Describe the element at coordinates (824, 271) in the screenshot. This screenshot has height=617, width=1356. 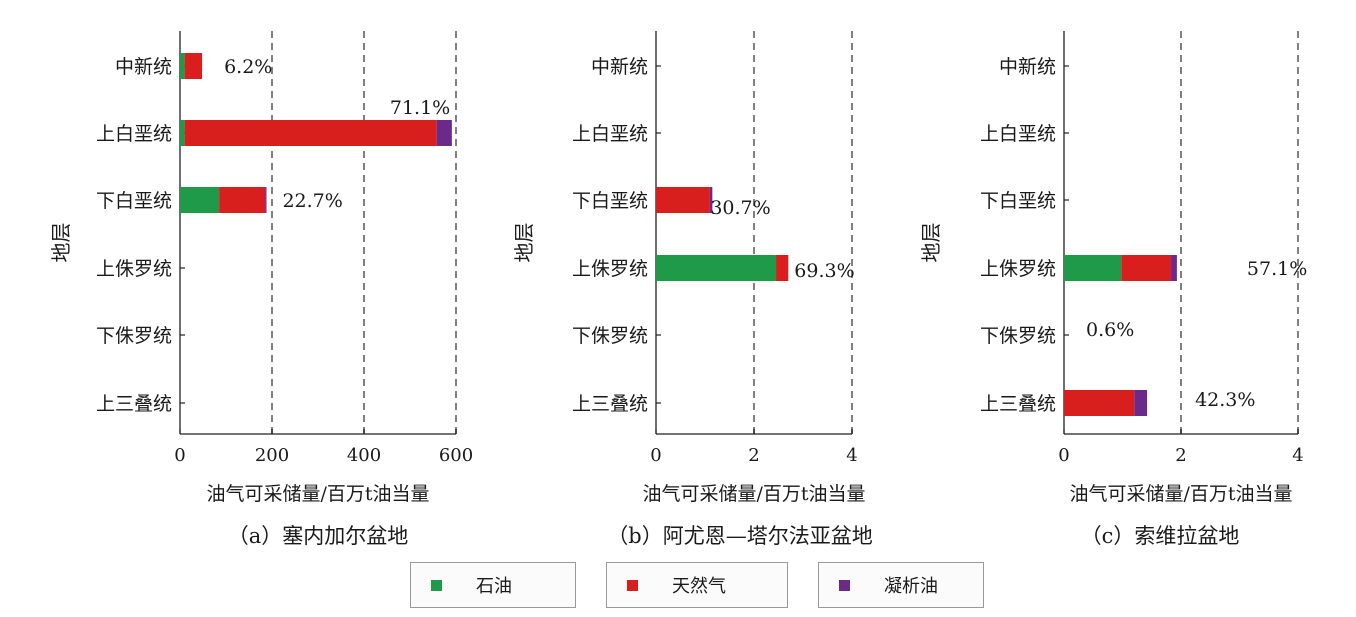
I see `data-label: 69.3%` at that location.